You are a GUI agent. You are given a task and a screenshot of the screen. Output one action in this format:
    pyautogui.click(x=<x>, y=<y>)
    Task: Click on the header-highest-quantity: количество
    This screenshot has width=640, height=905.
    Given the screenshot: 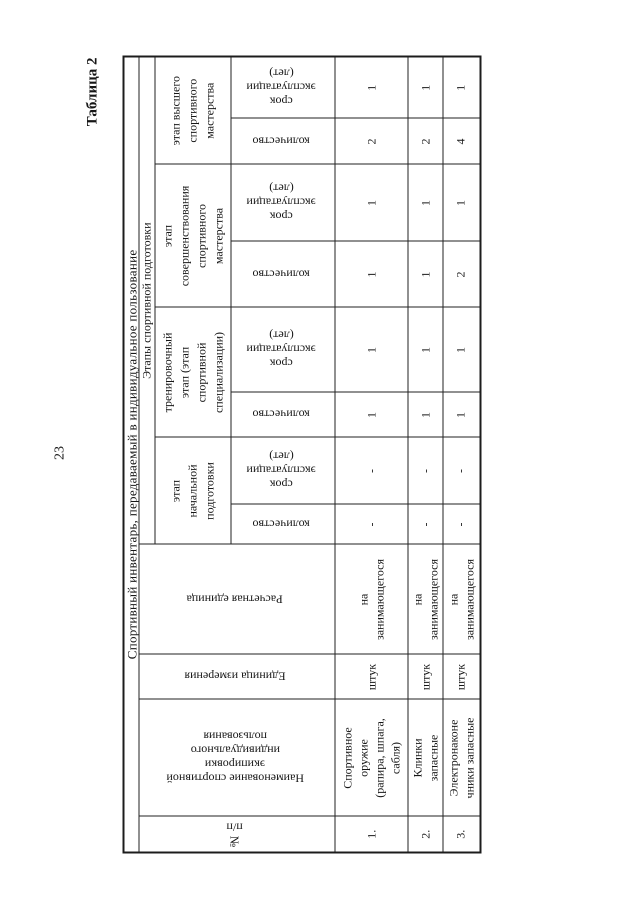 What is the action you would take?
    pyautogui.click(x=282, y=141)
    